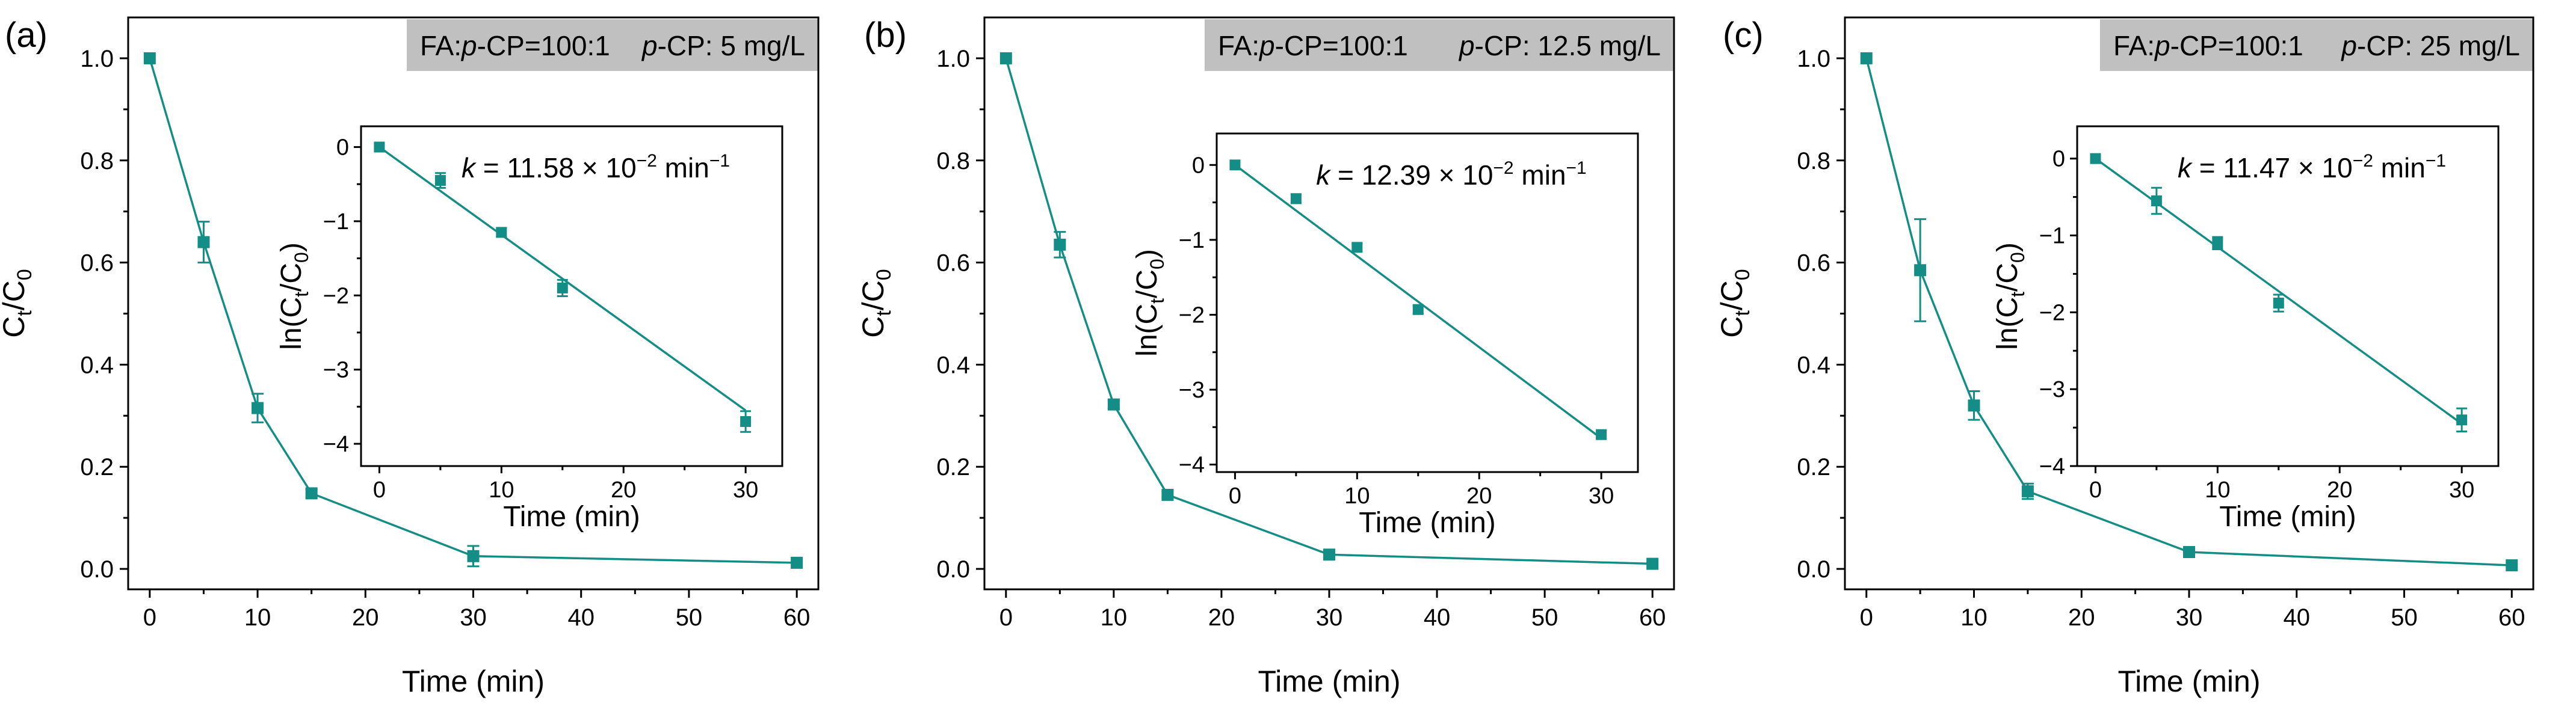 The height and width of the screenshot is (709, 2576). I want to click on k-value: 11.47, so click(2256, 167).